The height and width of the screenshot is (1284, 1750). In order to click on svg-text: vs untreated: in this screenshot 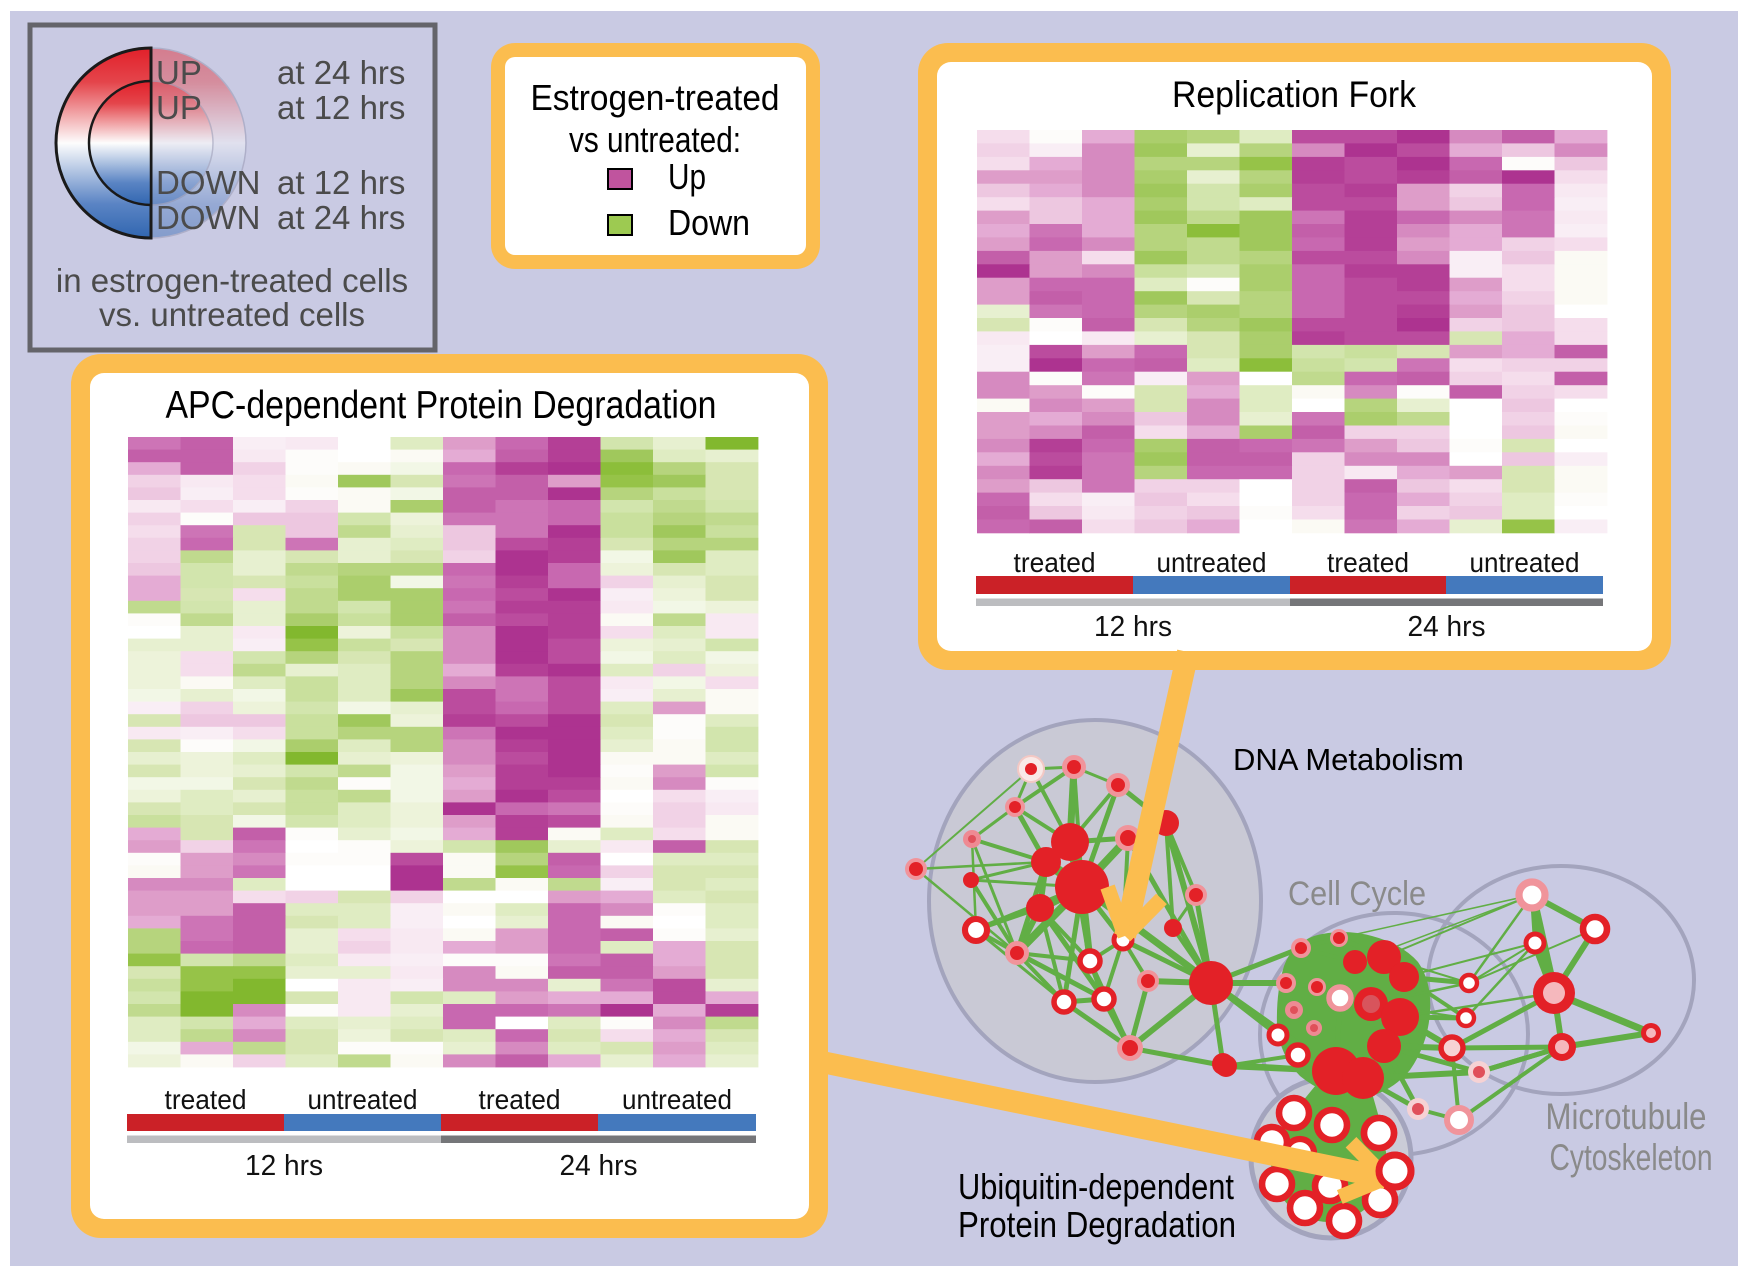, I will do `click(655, 139)`.